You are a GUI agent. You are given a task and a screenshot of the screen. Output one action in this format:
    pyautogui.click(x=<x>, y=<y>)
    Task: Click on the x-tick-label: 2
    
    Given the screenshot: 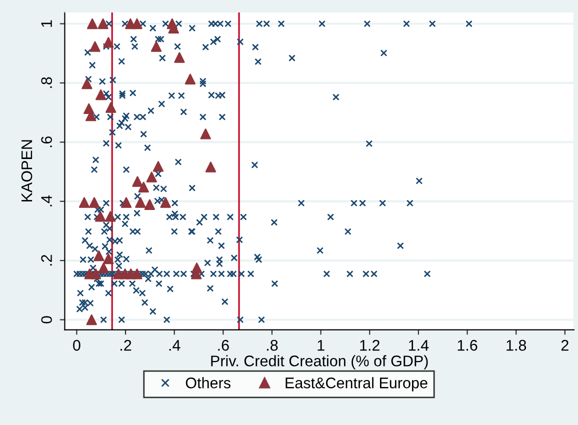 What is the action you would take?
    pyautogui.click(x=564, y=345)
    